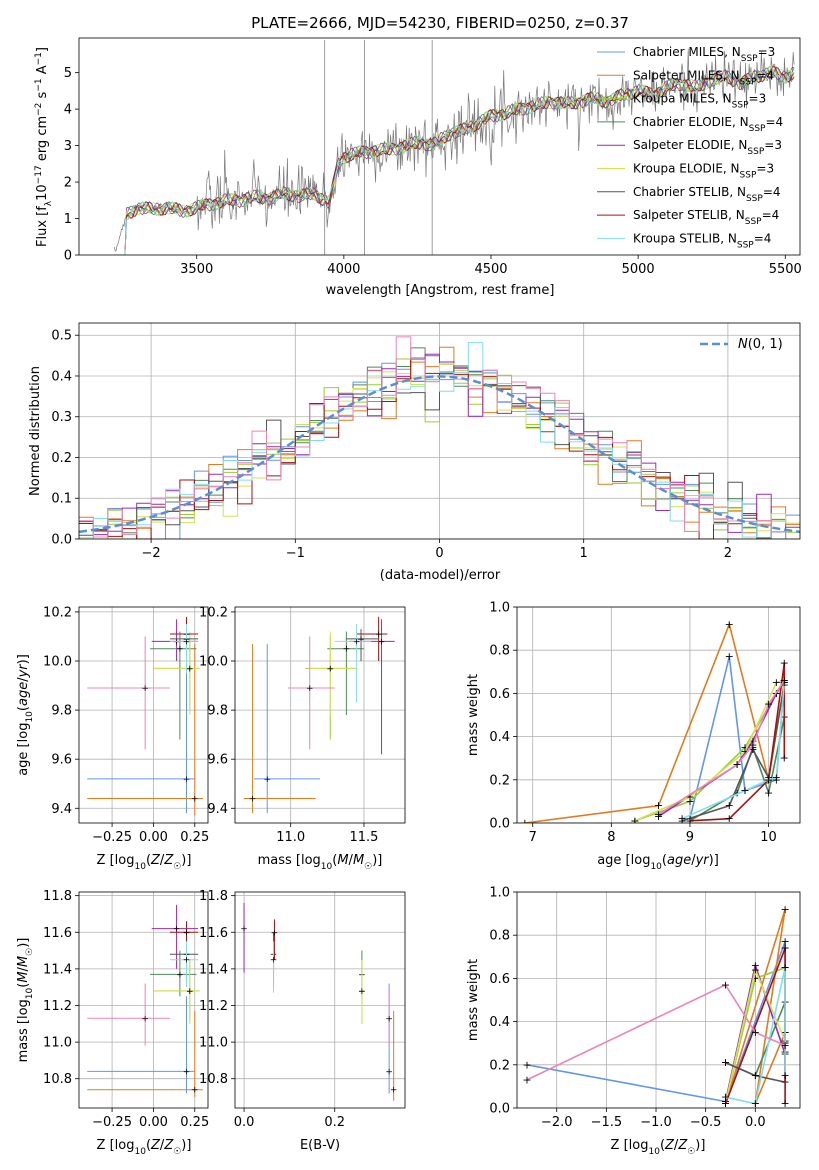 The height and width of the screenshot is (1170, 819). What do you see at coordinates (244, 1122) in the screenshot?
I see `x-tick-label: 0.0` at bounding box center [244, 1122].